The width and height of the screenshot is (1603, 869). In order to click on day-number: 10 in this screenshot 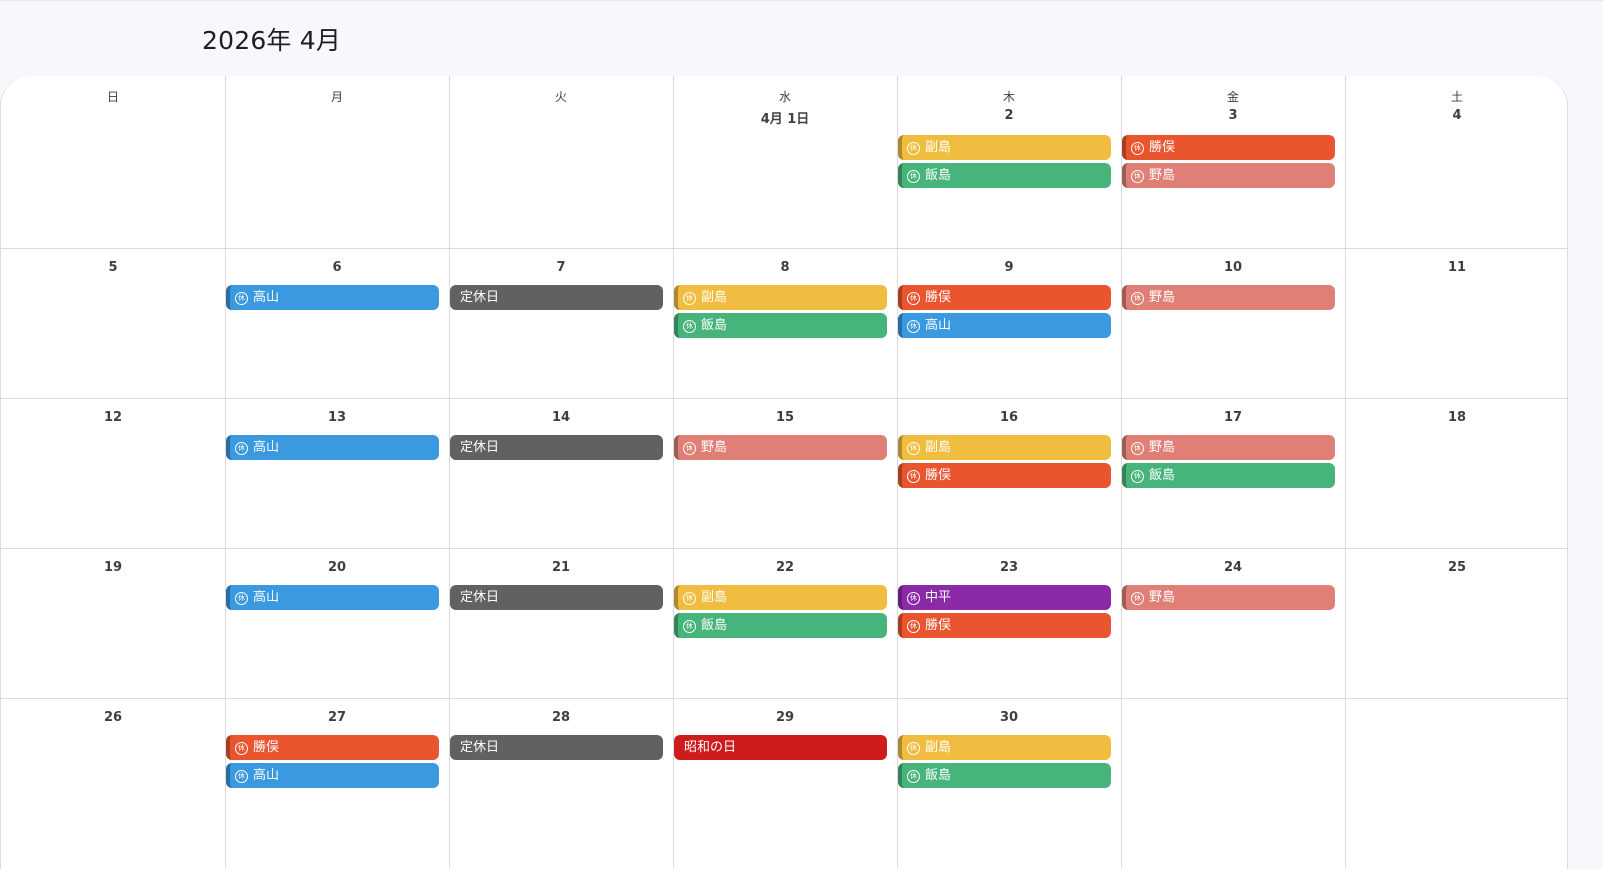, I will do `click(1233, 267)`.